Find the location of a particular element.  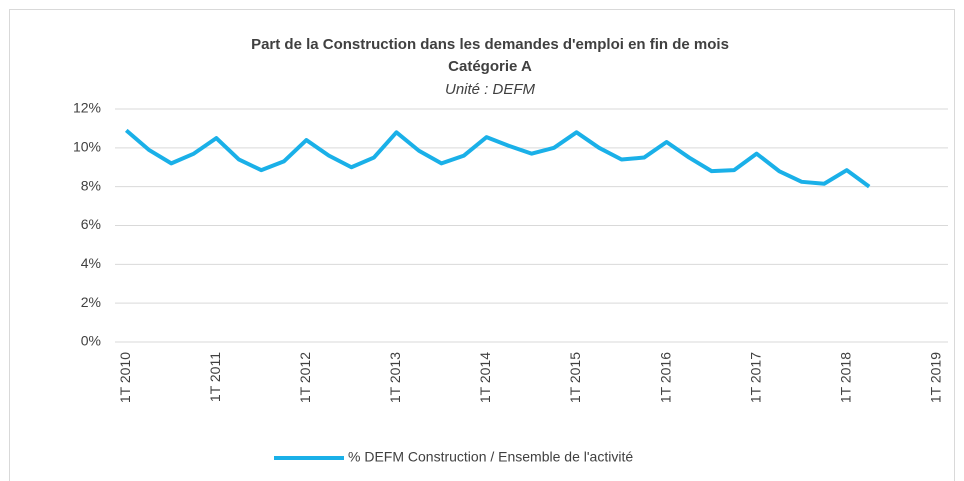

x-tick-label: 1T 2017 is located at coordinates (755, 377).